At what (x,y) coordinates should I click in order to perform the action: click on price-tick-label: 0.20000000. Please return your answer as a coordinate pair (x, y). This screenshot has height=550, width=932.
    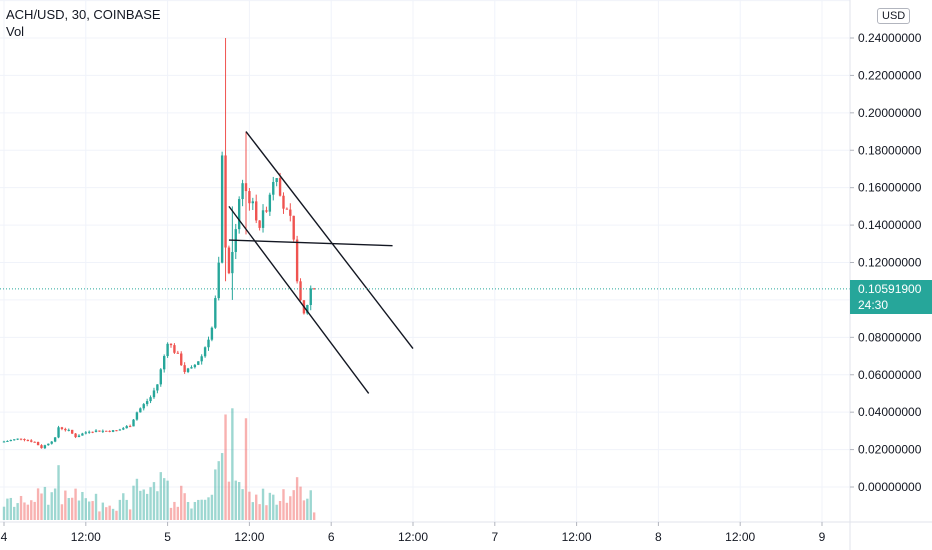
    Looking at the image, I should click on (890, 113).